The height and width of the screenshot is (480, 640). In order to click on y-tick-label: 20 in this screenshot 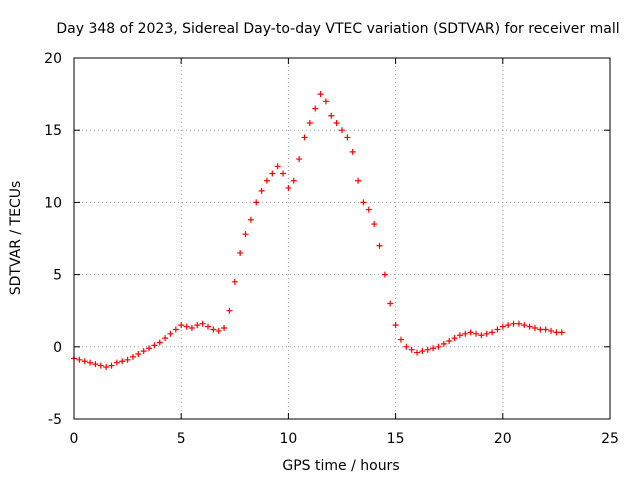, I will do `click(53, 59)`.